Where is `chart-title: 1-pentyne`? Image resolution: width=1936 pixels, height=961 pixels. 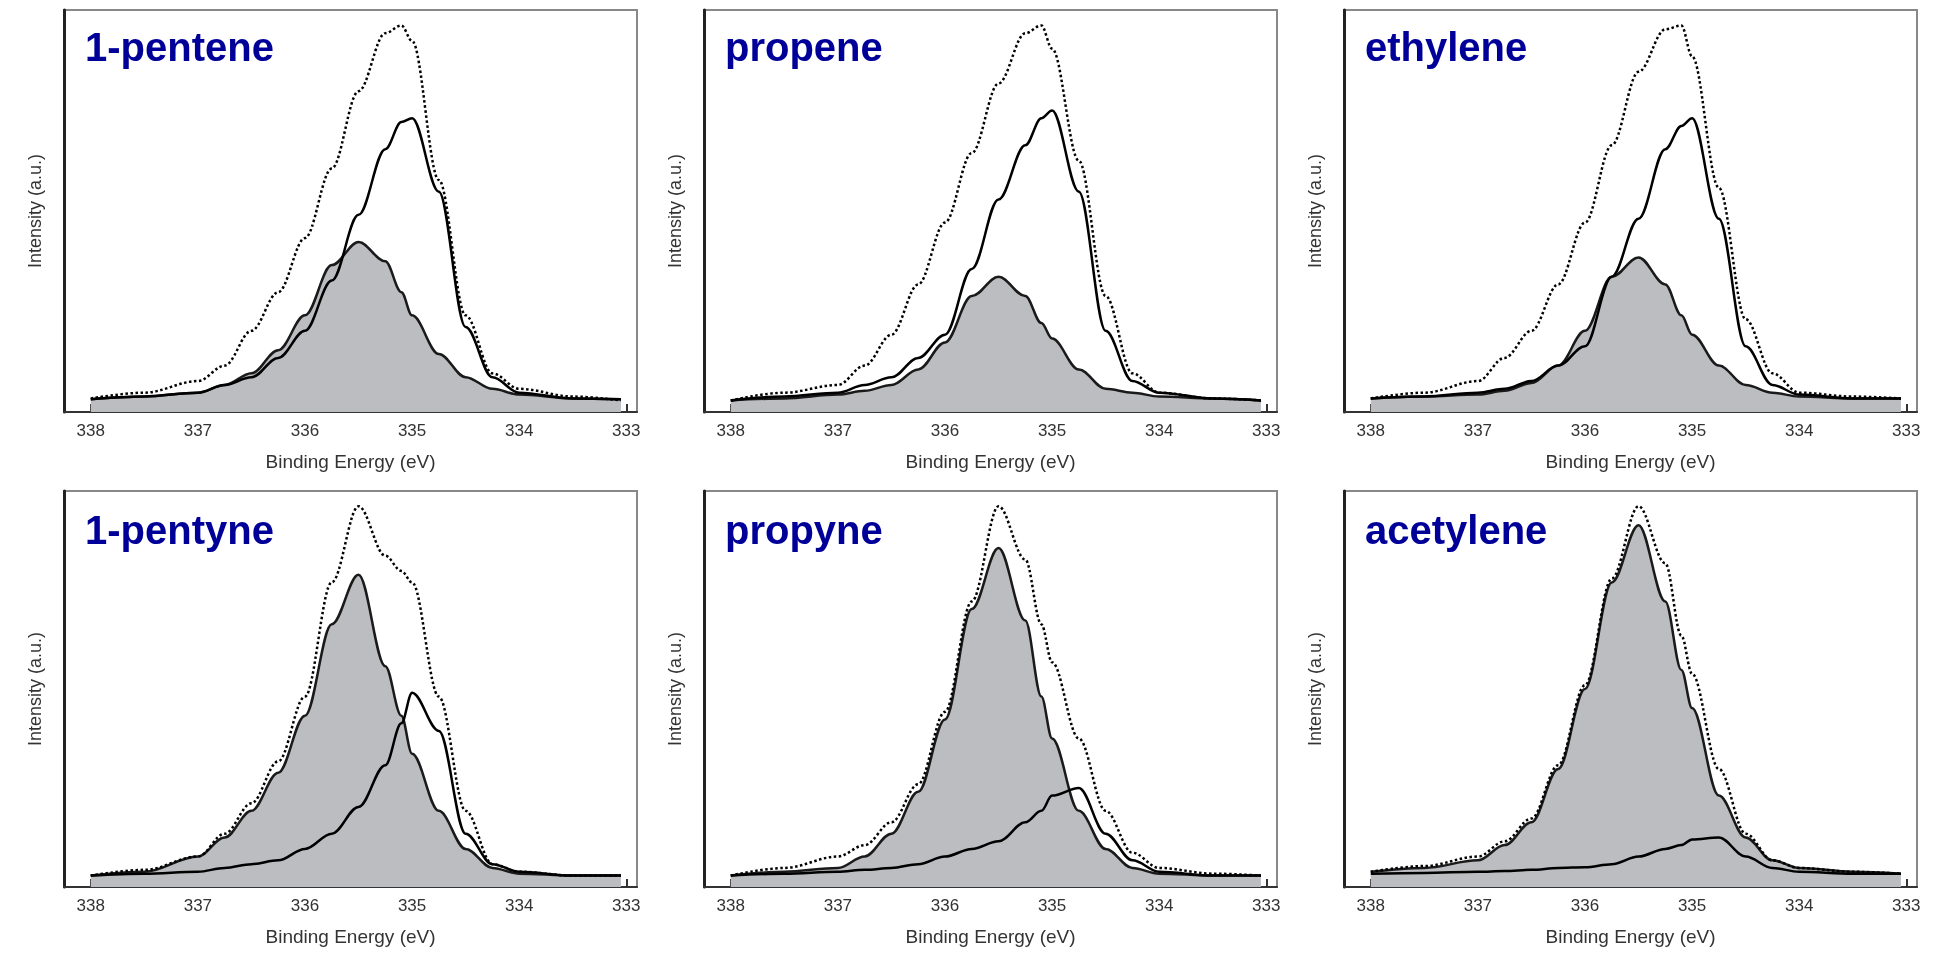
chart-title: 1-pentyne is located at coordinates (179, 530).